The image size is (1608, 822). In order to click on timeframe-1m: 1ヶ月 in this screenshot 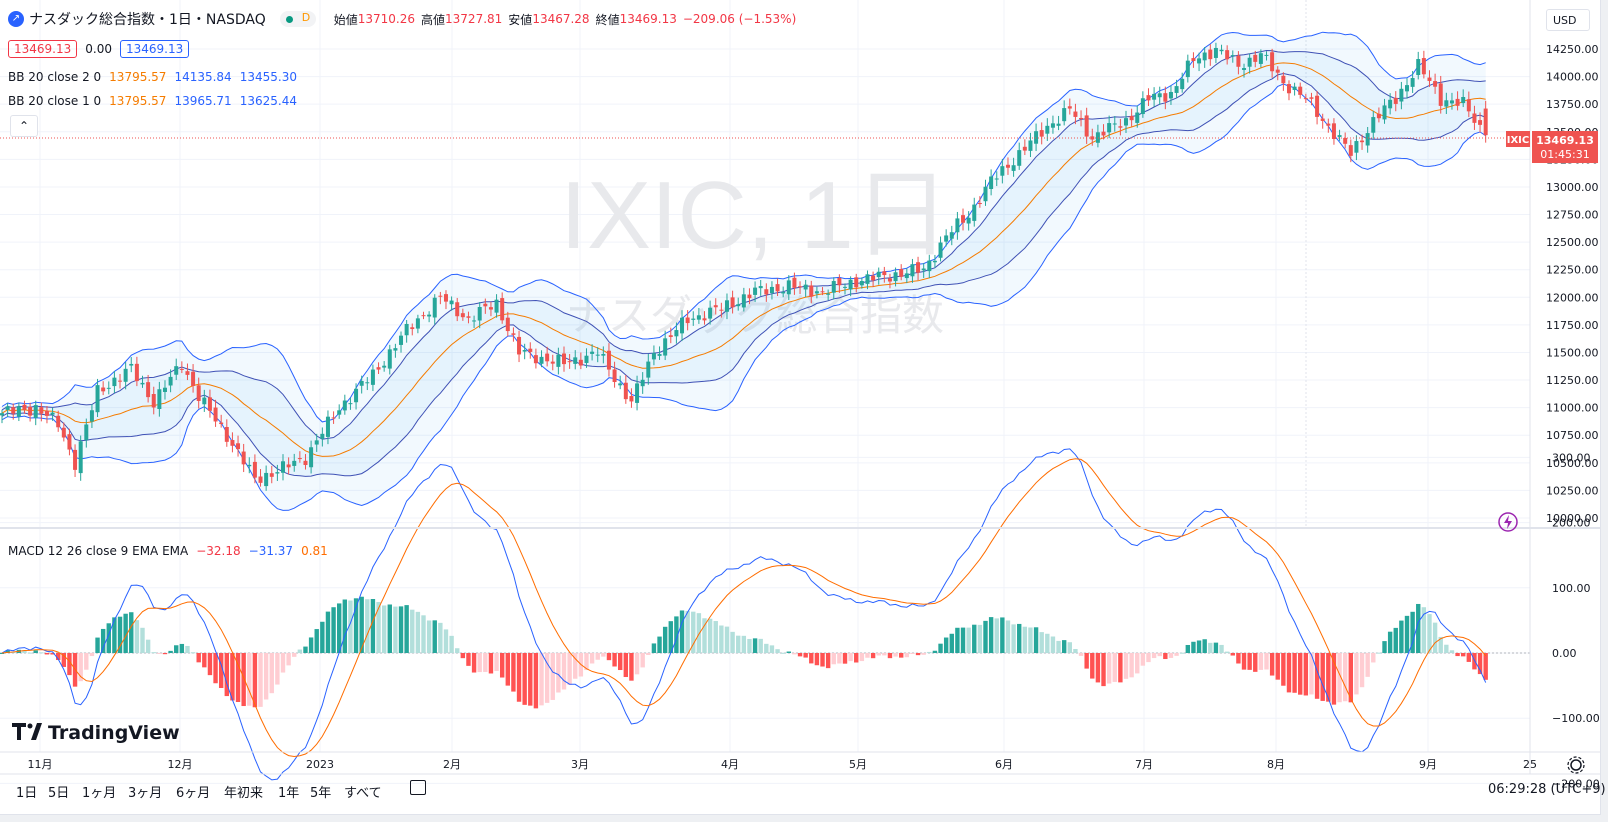, I will do `click(99, 793)`.